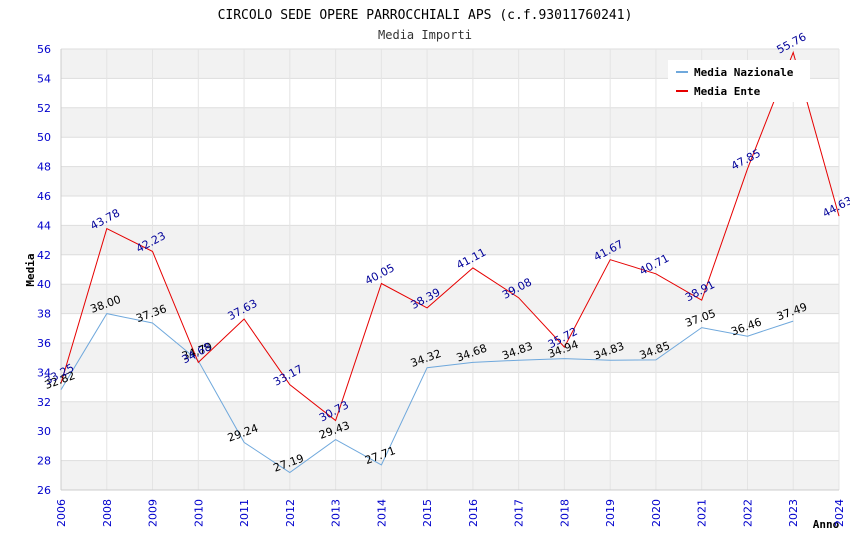  Describe the element at coordinates (44, 255) in the screenshot. I see `y-tick-label: 42` at that location.